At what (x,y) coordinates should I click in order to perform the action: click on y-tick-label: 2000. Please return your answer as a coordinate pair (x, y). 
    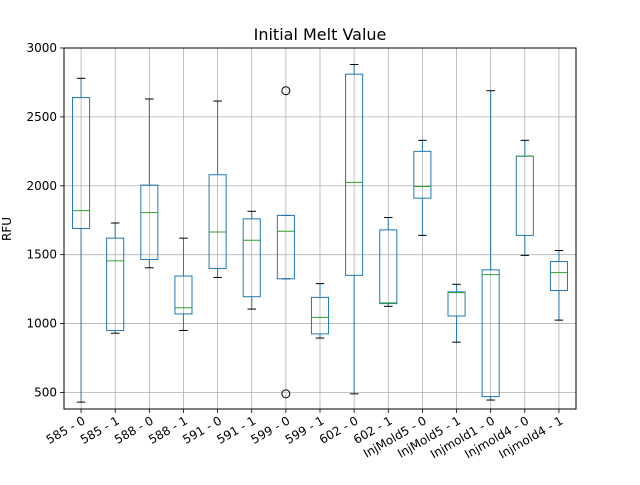
    Looking at the image, I should click on (41, 186).